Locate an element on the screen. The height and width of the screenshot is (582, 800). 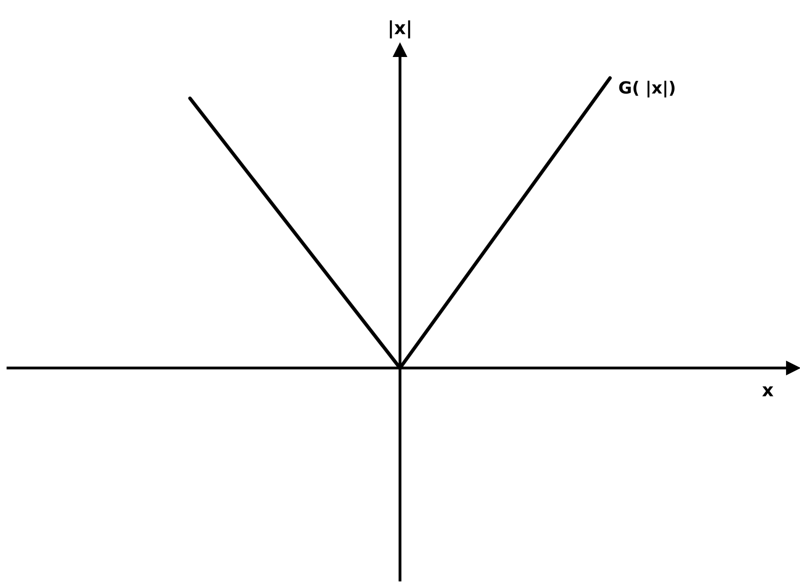
y-axis-title: |x| is located at coordinates (400, 29).